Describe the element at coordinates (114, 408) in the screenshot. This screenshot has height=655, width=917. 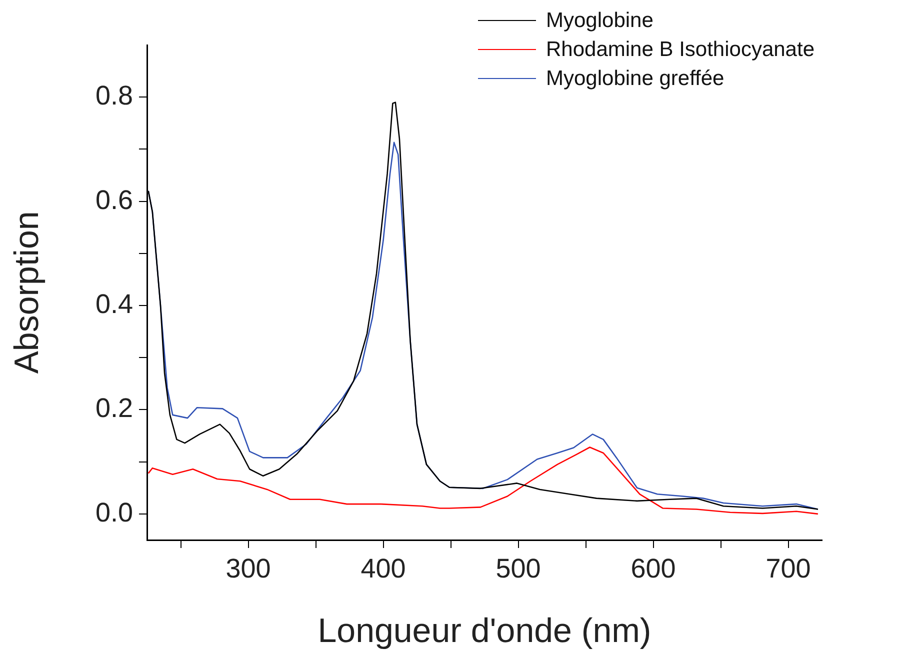
I see `y-tick-label: 0.2` at that location.